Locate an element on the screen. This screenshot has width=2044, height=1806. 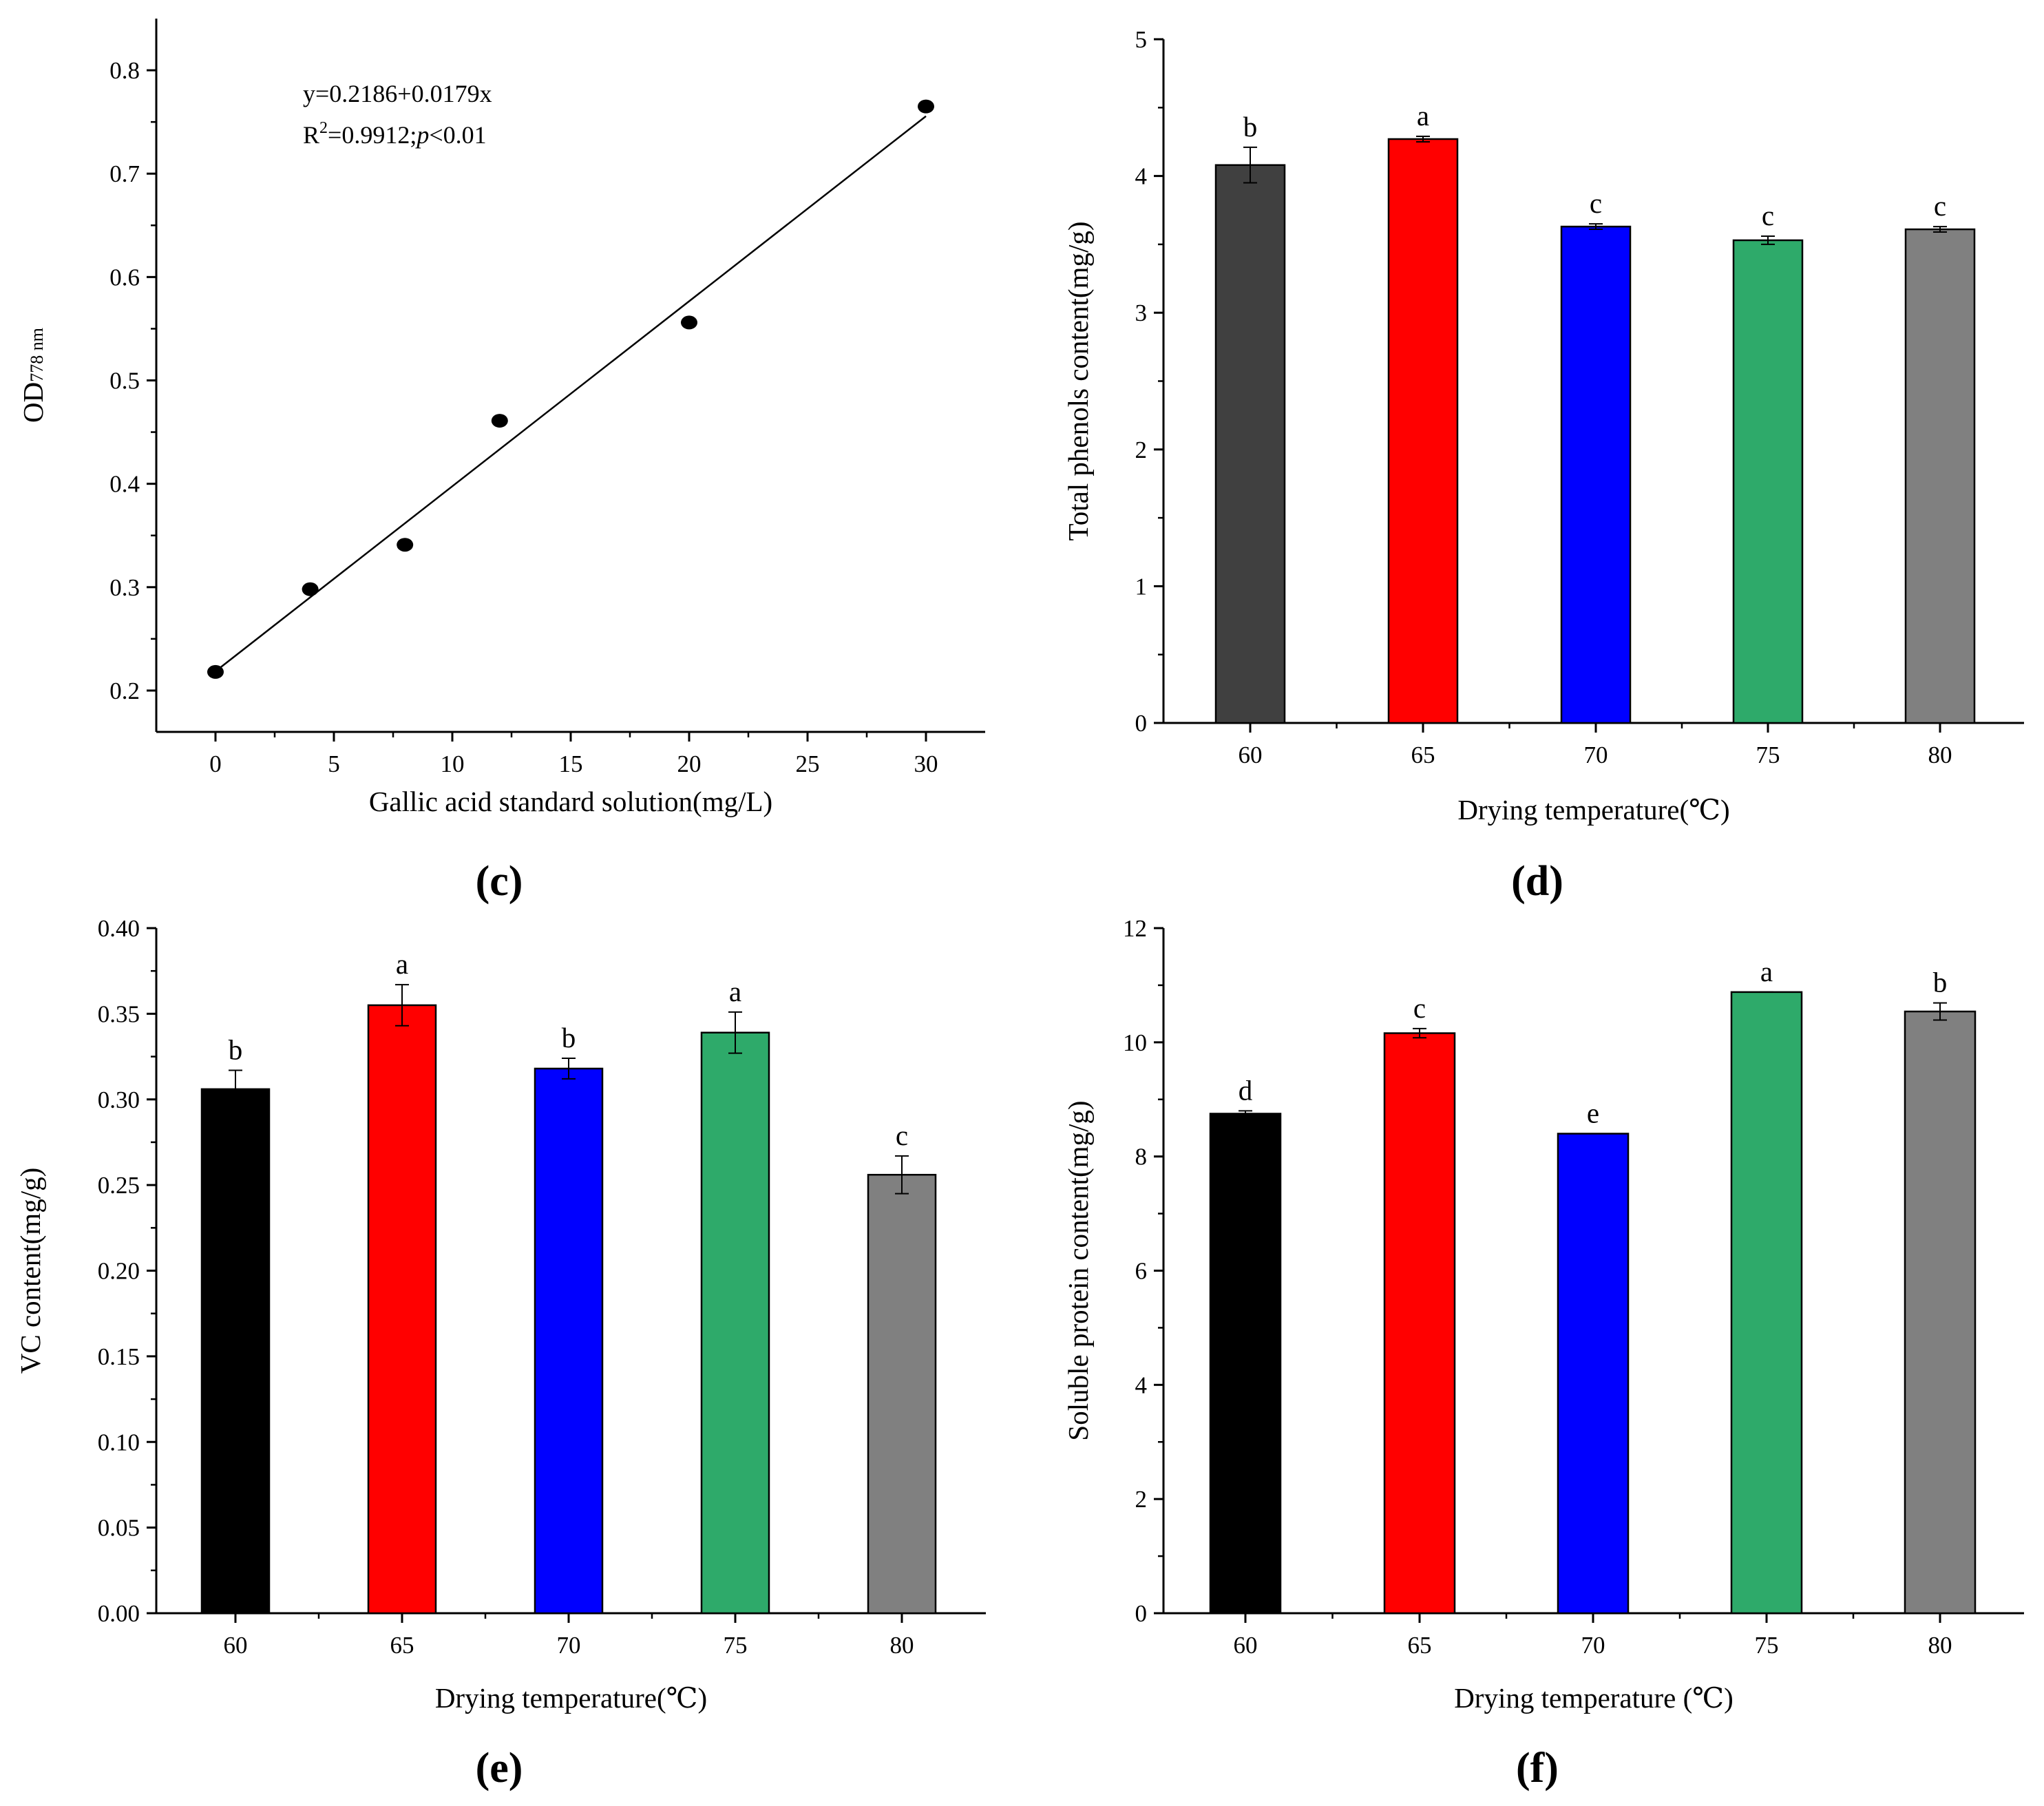
y-tick-label: 0.3 is located at coordinates (124, 587).